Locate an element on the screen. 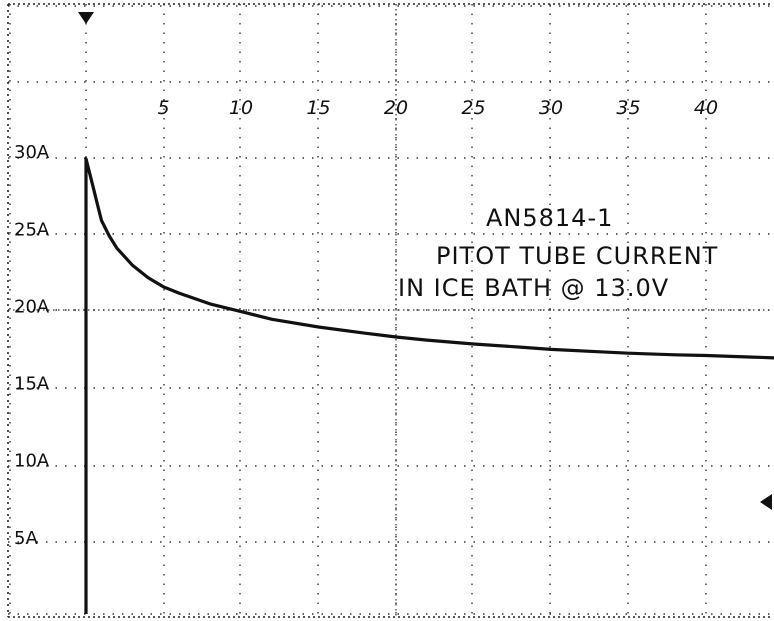 This screenshot has width=774, height=621. ground-marker-icon is located at coordinates (766, 502).